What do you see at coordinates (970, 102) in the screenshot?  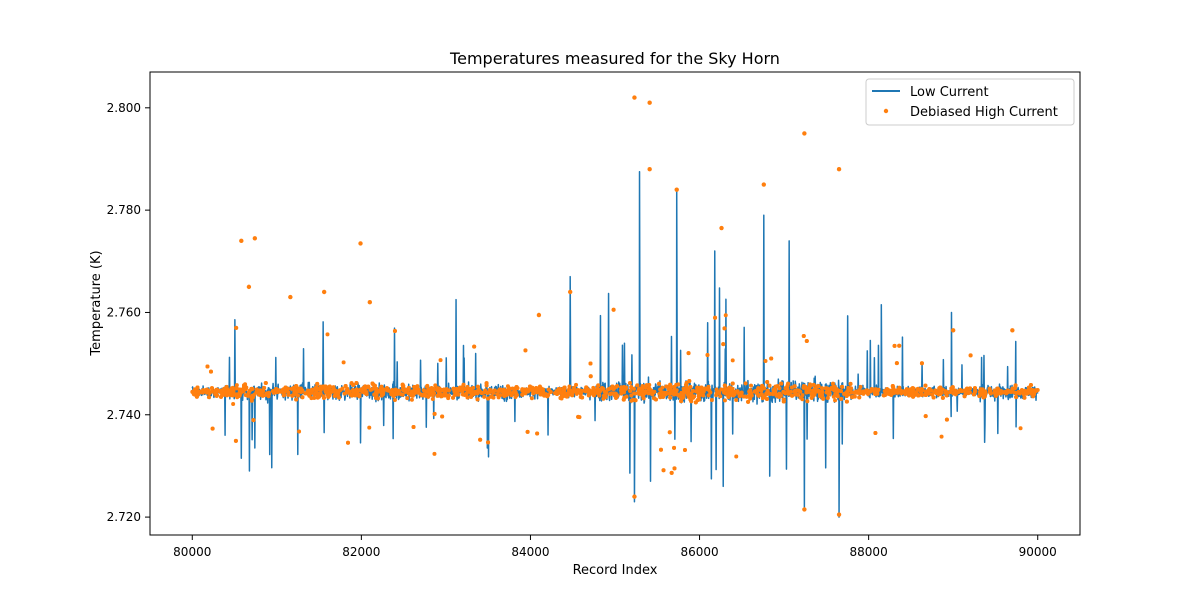 I see `legend-box` at bounding box center [970, 102].